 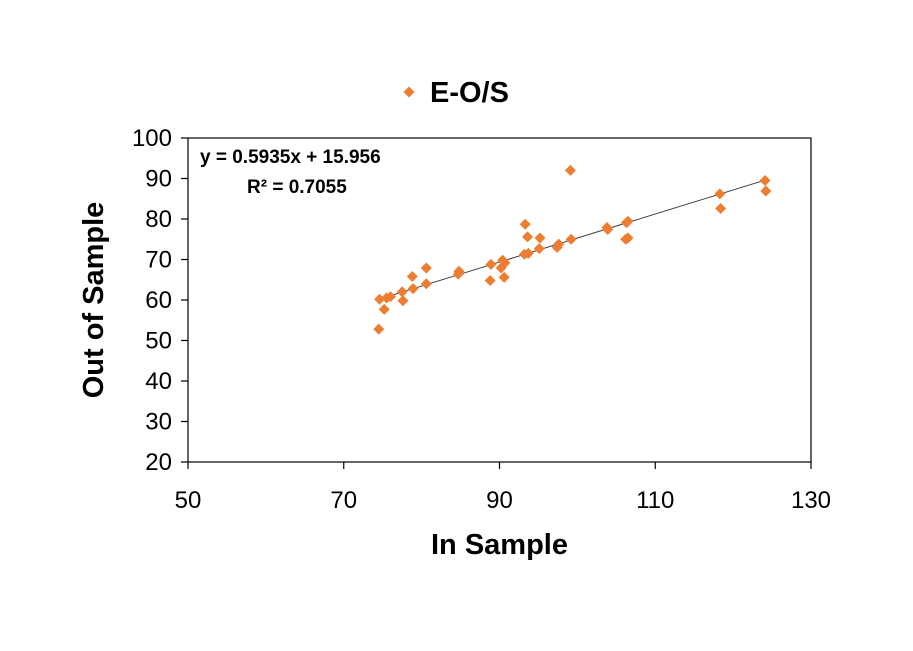 I want to click on y-axis-title: Out of Sample, so click(x=94, y=300).